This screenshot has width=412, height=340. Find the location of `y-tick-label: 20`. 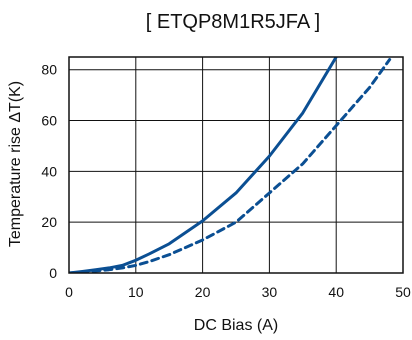

y-tick-label: 20 is located at coordinates (49, 222).